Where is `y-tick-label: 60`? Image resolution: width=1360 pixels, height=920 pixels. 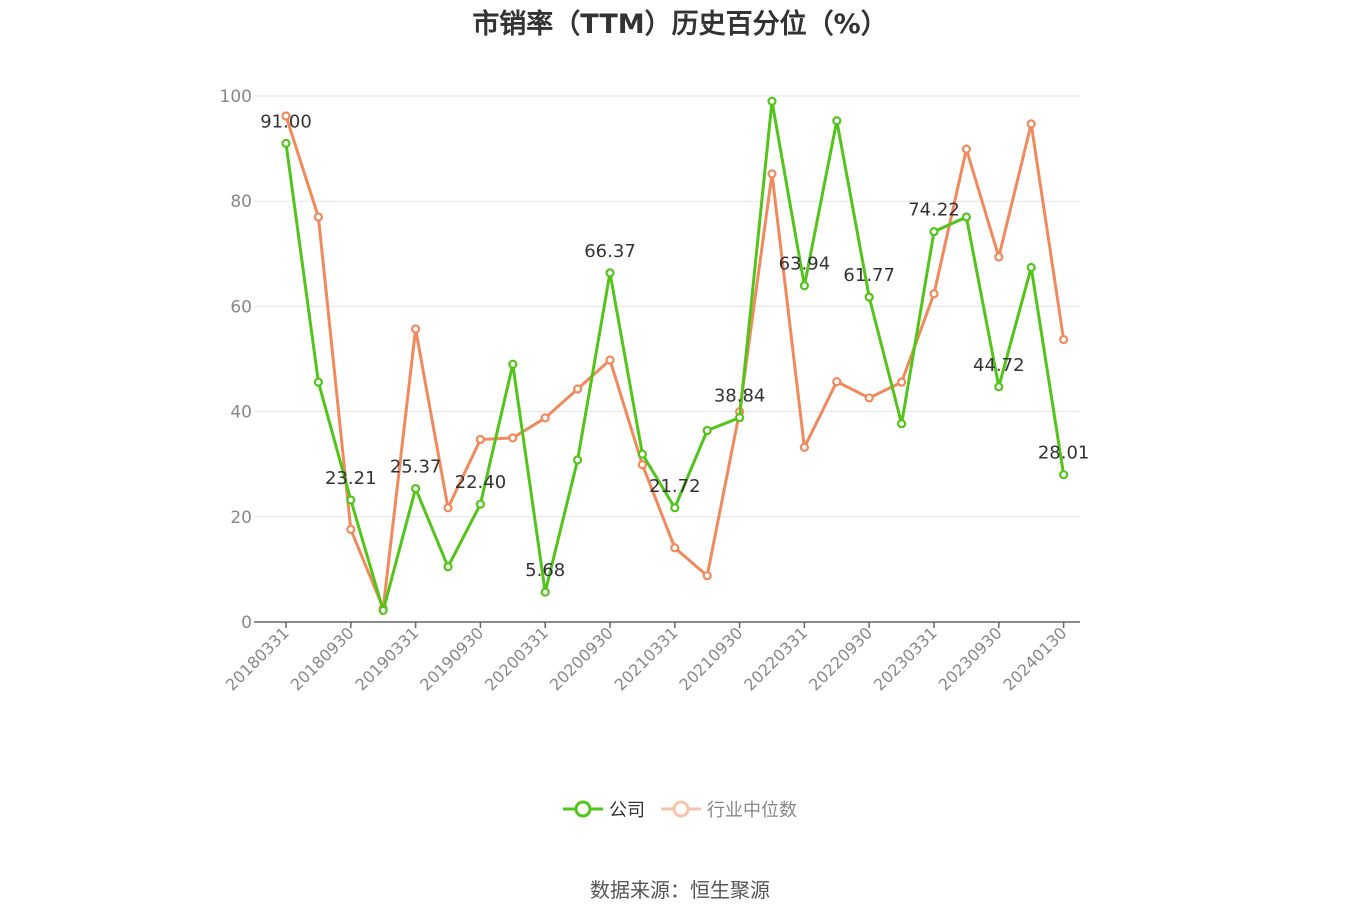
y-tick-label: 60 is located at coordinates (241, 307).